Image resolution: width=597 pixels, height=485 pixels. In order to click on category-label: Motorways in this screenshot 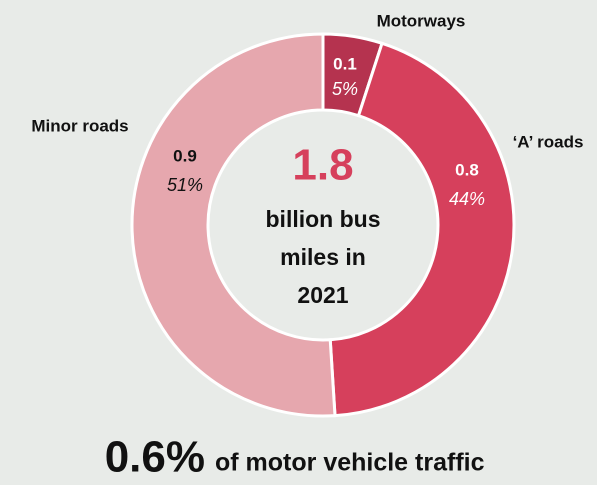, I will do `click(421, 20)`.